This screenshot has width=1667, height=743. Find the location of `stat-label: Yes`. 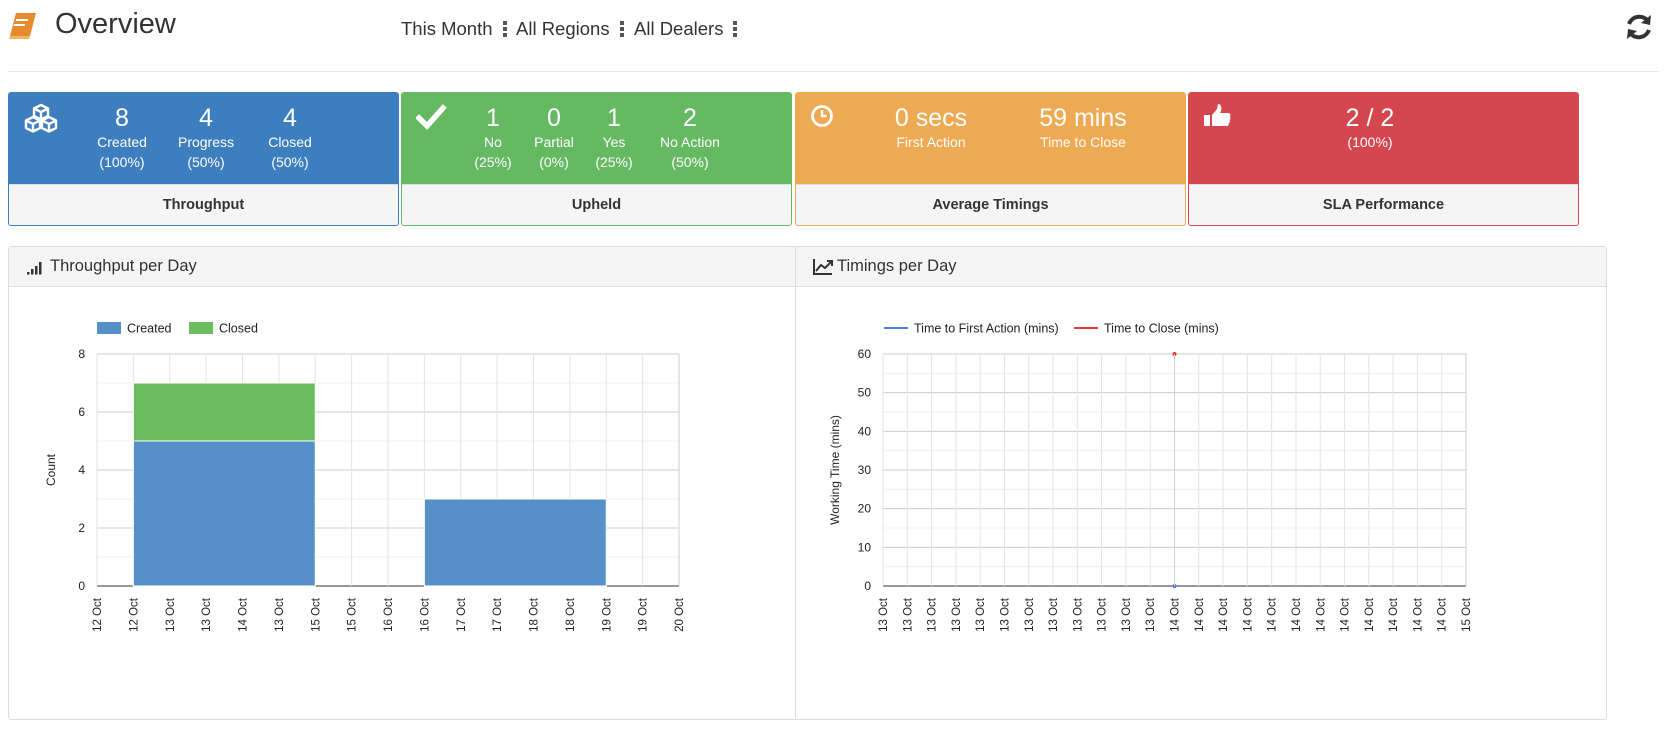

stat-label: Yes is located at coordinates (614, 142).